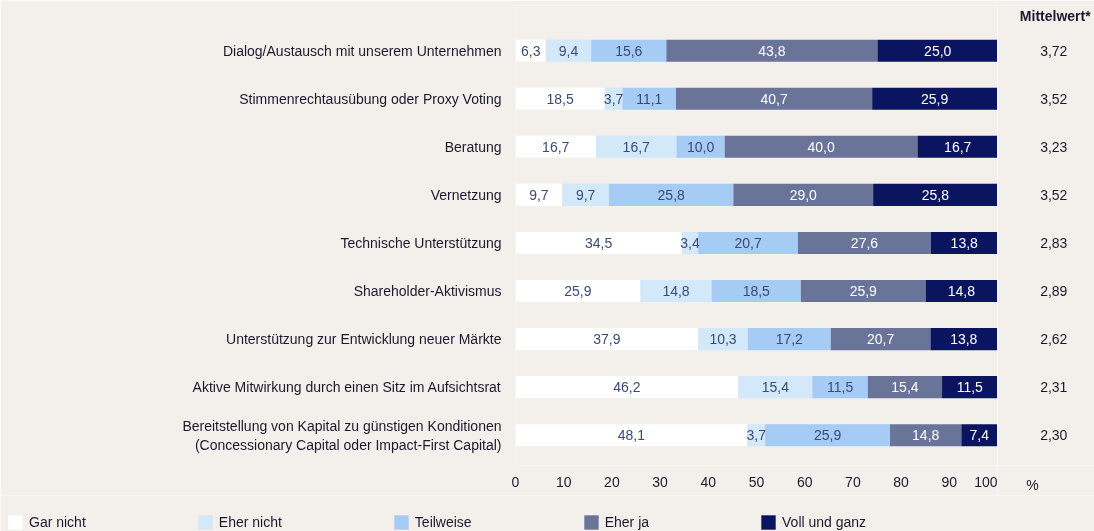 This screenshot has width=1094, height=531. I want to click on text: Mittelwert*, so click(1055, 15).